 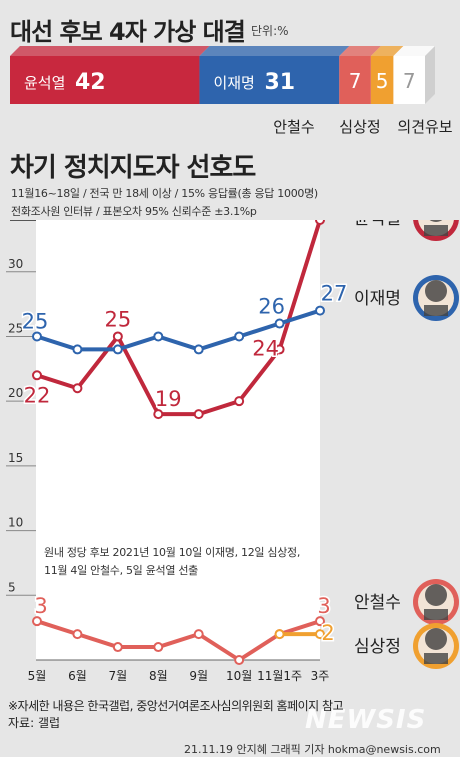 I want to click on bar-name-label: 심상정, so click(x=359, y=127).